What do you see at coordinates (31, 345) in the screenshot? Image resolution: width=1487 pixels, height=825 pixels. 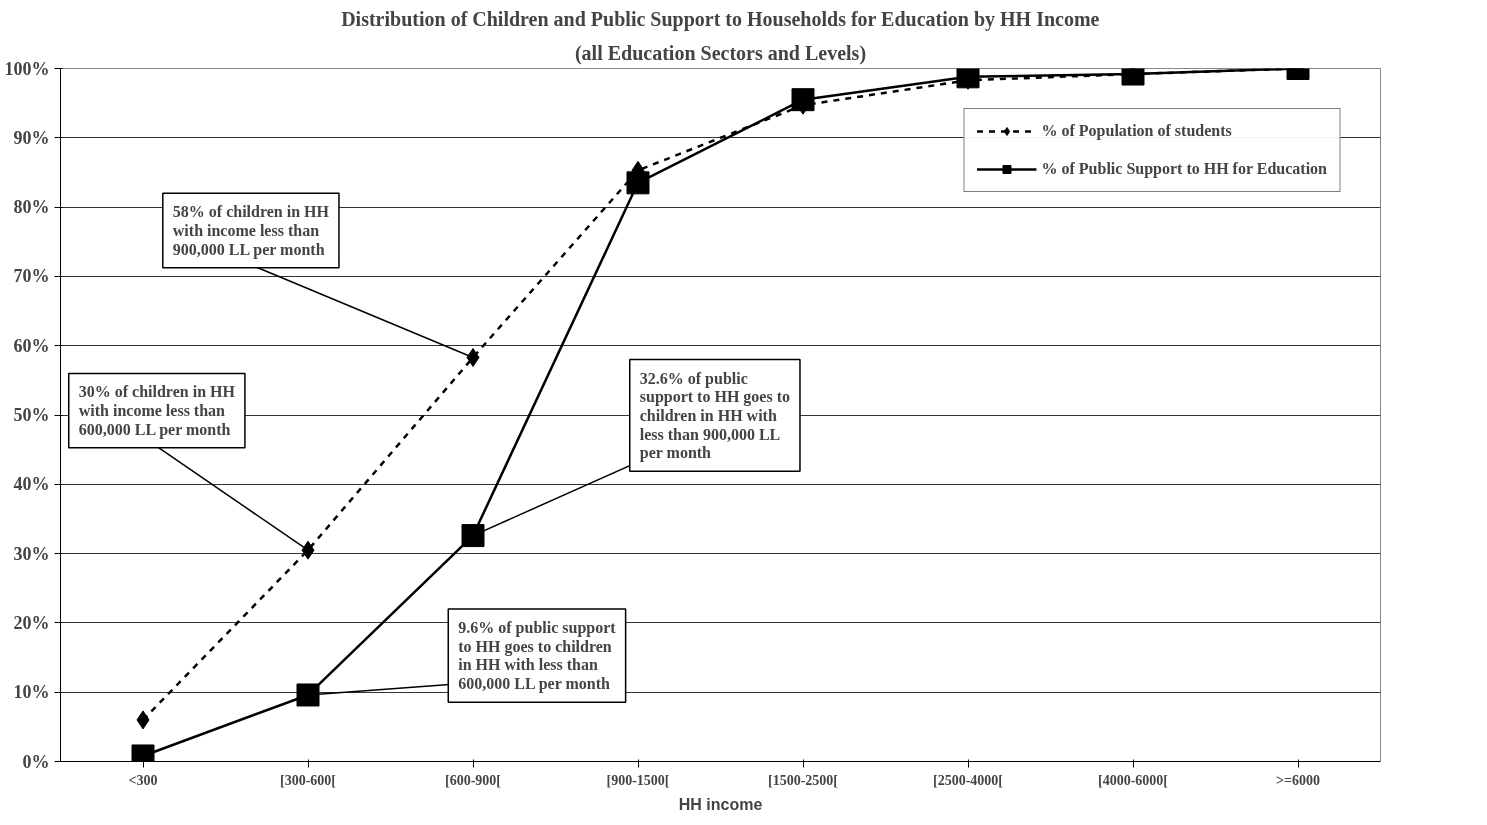 I see `y-tick-label: 60%` at bounding box center [31, 345].